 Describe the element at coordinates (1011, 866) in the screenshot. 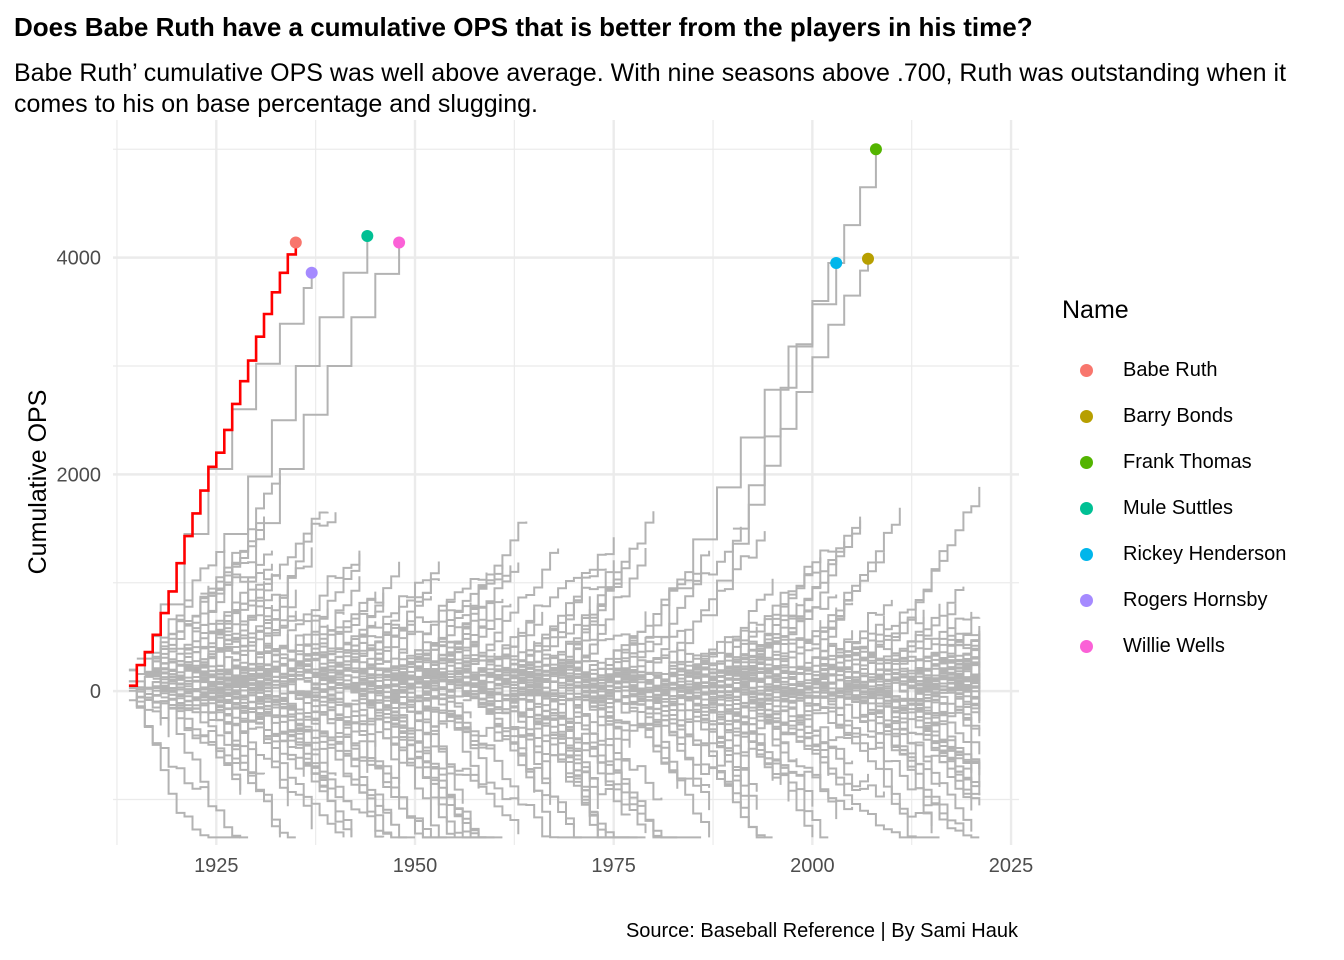

I see `x-tick-label: 2025` at that location.